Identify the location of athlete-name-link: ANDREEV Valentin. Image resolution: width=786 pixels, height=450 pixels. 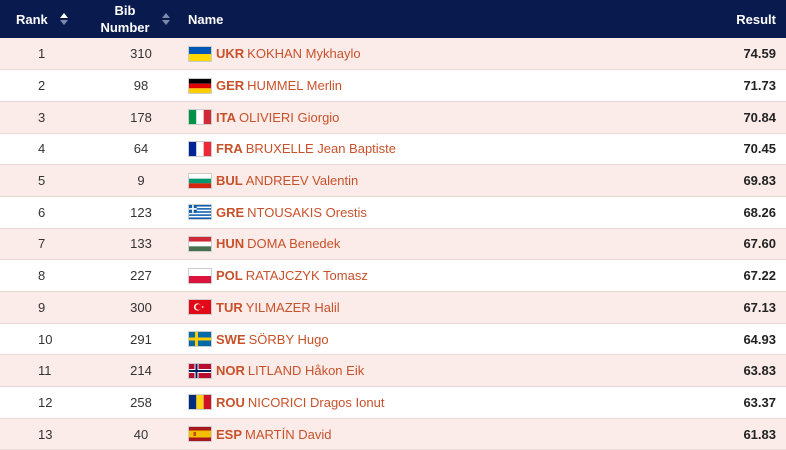
(302, 181).